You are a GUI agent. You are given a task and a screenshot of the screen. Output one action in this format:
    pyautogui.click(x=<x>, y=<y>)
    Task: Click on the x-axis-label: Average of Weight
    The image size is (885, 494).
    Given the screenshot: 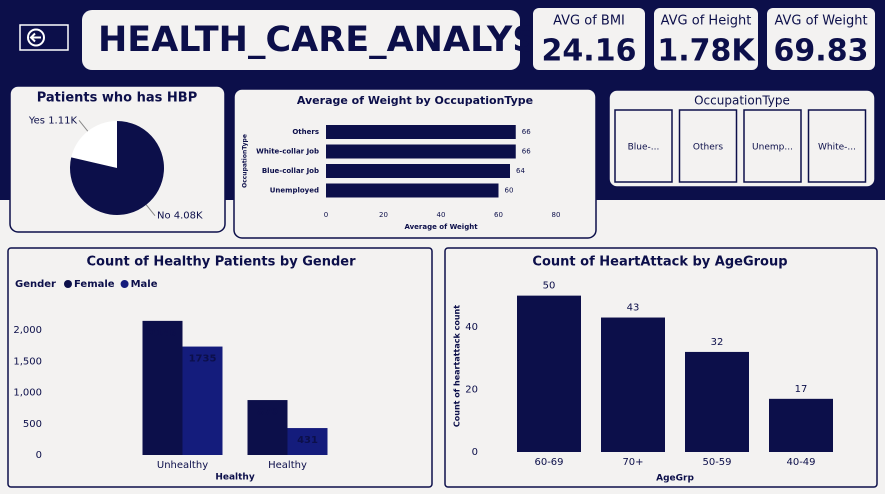 What is the action you would take?
    pyautogui.click(x=441, y=227)
    